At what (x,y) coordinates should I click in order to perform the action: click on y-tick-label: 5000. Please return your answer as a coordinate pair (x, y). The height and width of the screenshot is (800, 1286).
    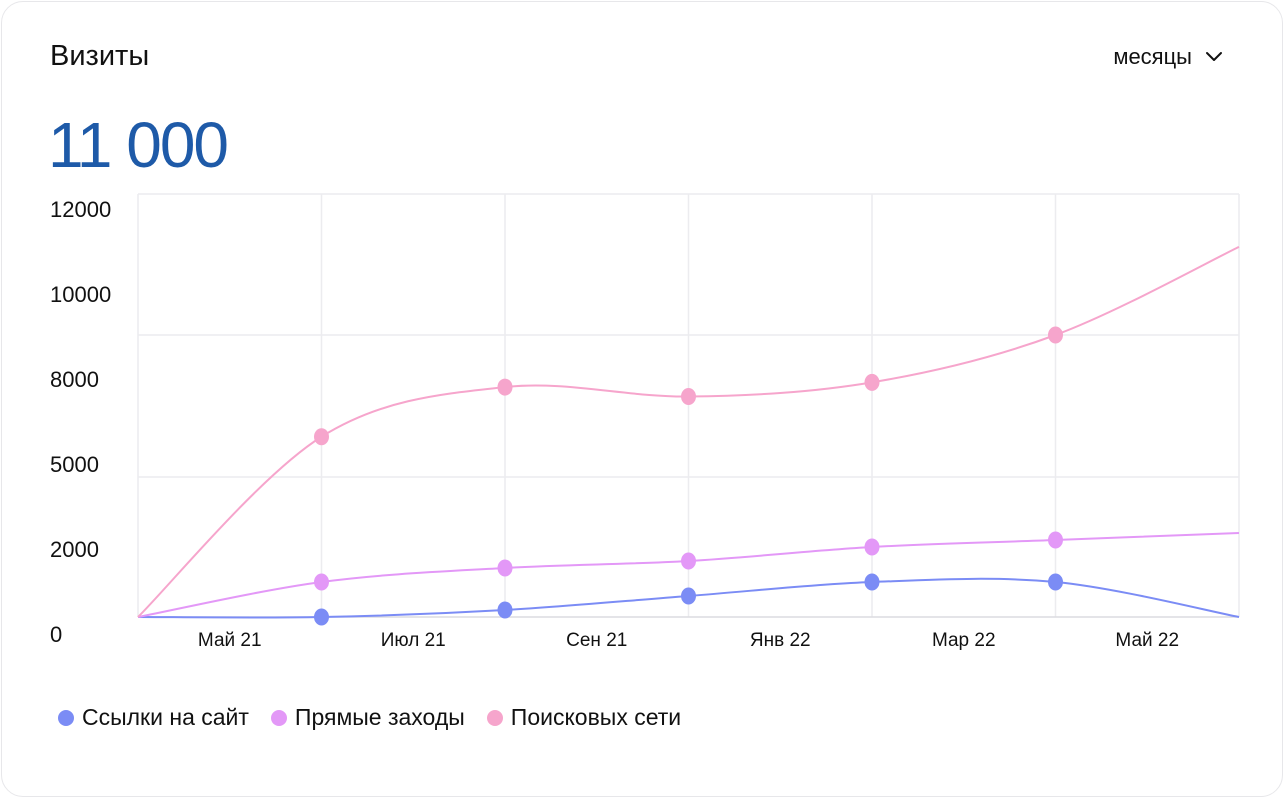
    Looking at the image, I should click on (74, 464).